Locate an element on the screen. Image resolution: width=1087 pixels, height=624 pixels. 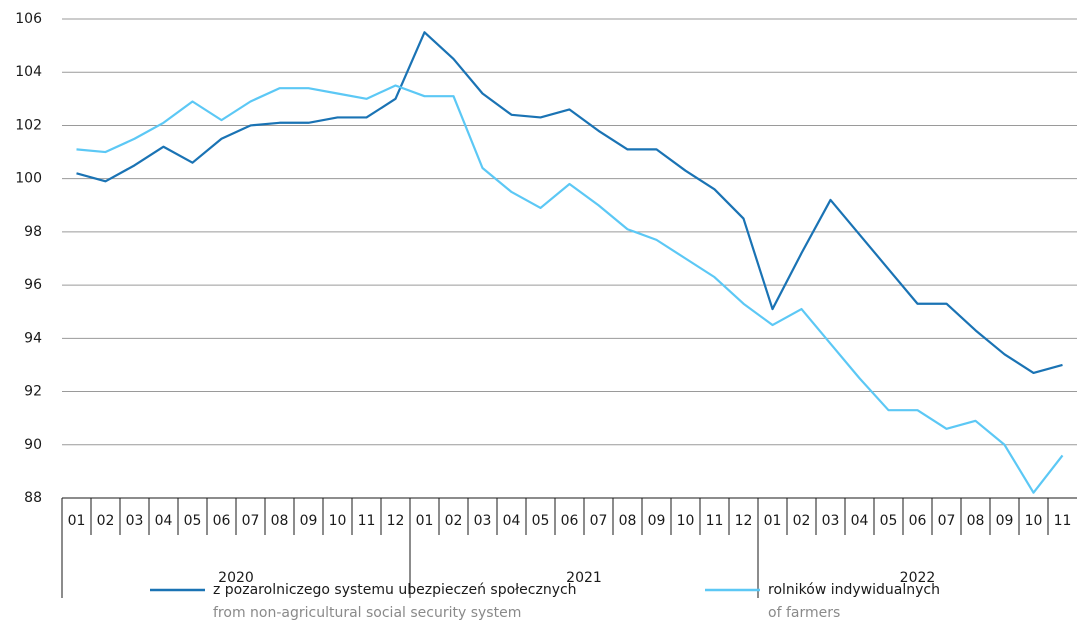
y-tick-label: 104 is located at coordinates (28, 72).